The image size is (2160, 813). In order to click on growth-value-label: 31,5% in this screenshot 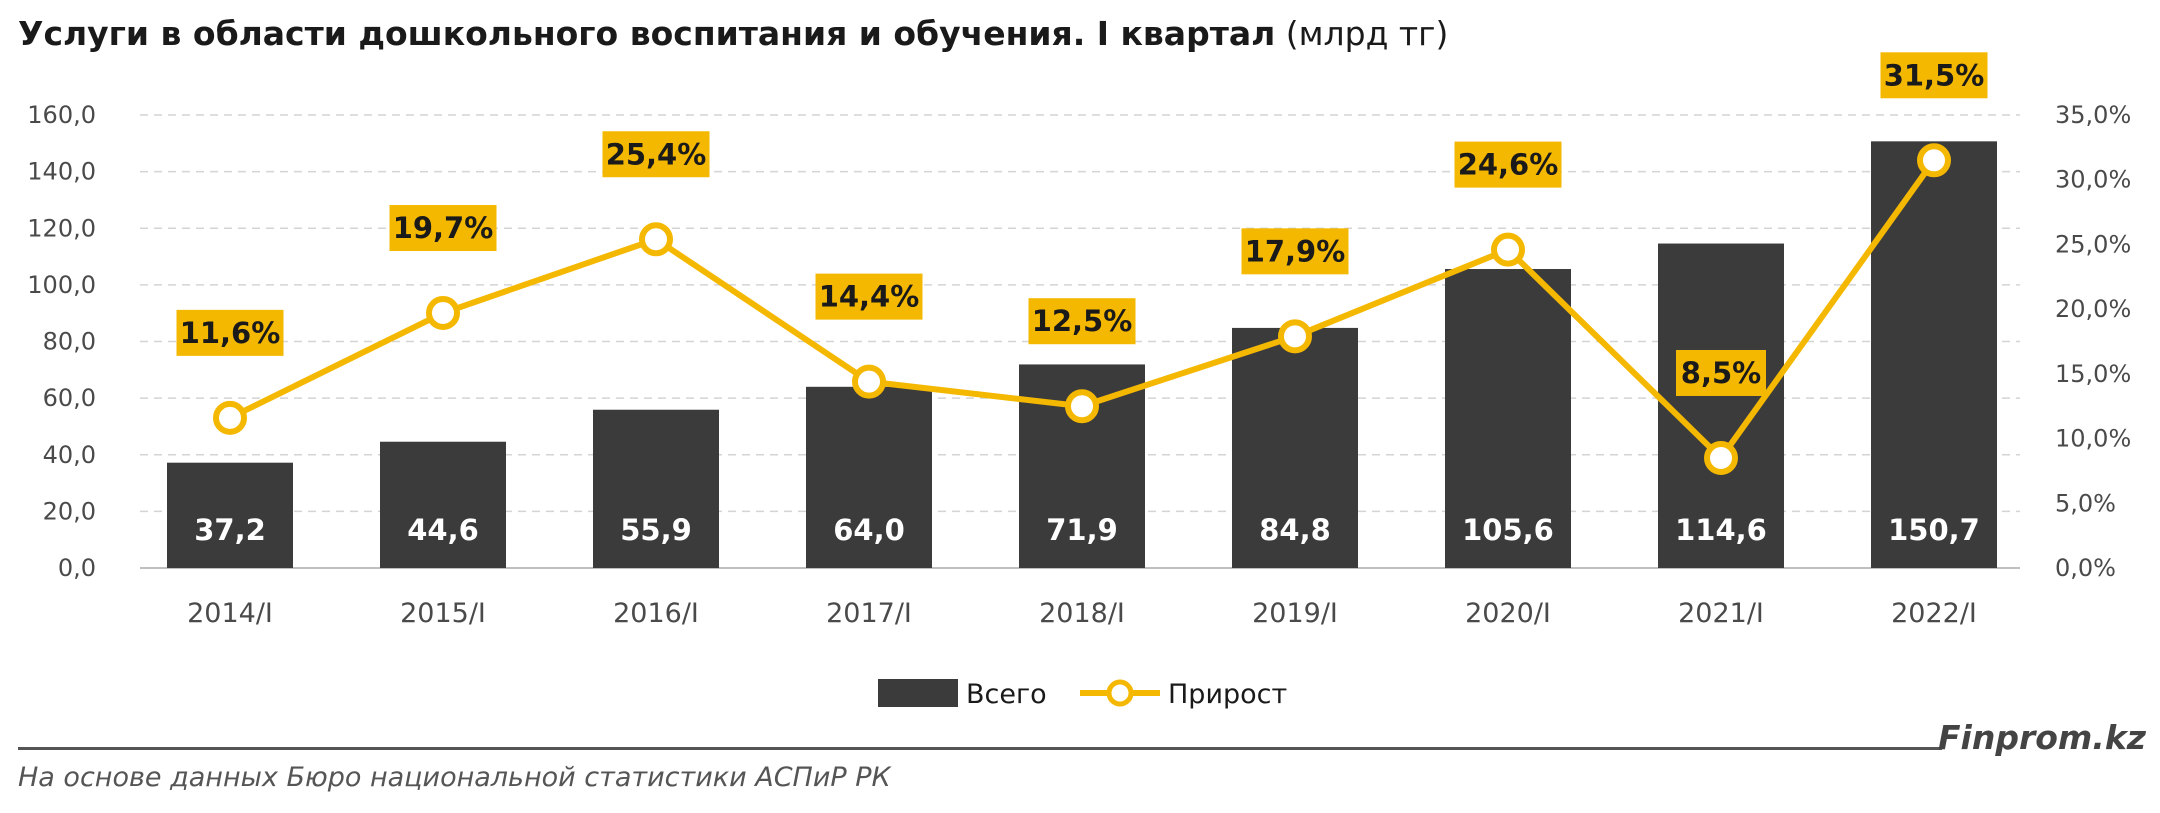, I will do `click(1934, 75)`.